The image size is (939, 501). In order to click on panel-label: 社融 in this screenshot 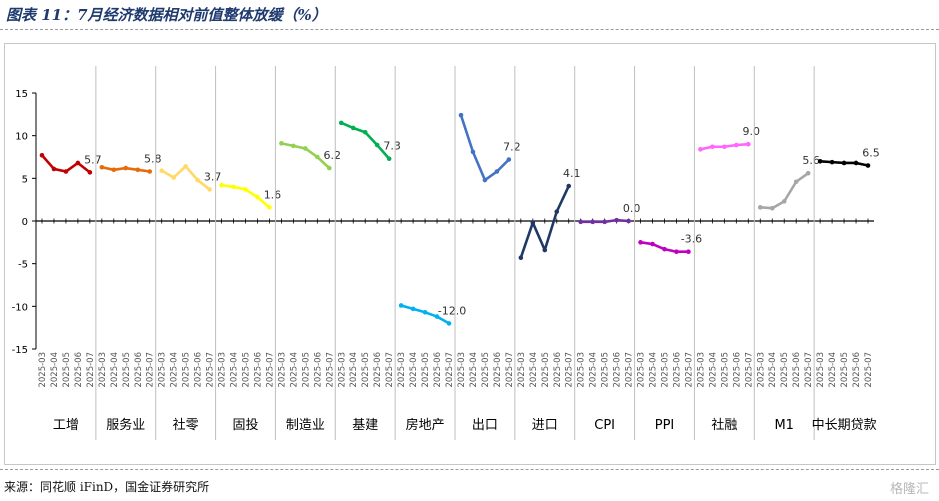, I will do `click(724, 425)`.